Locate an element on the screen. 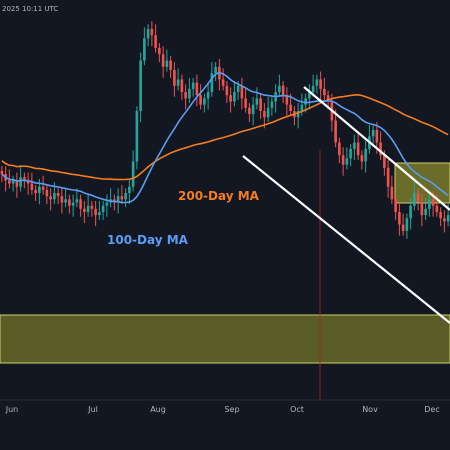 The height and width of the screenshot is (450, 450). channel-upper-line is located at coordinates (376, 148).